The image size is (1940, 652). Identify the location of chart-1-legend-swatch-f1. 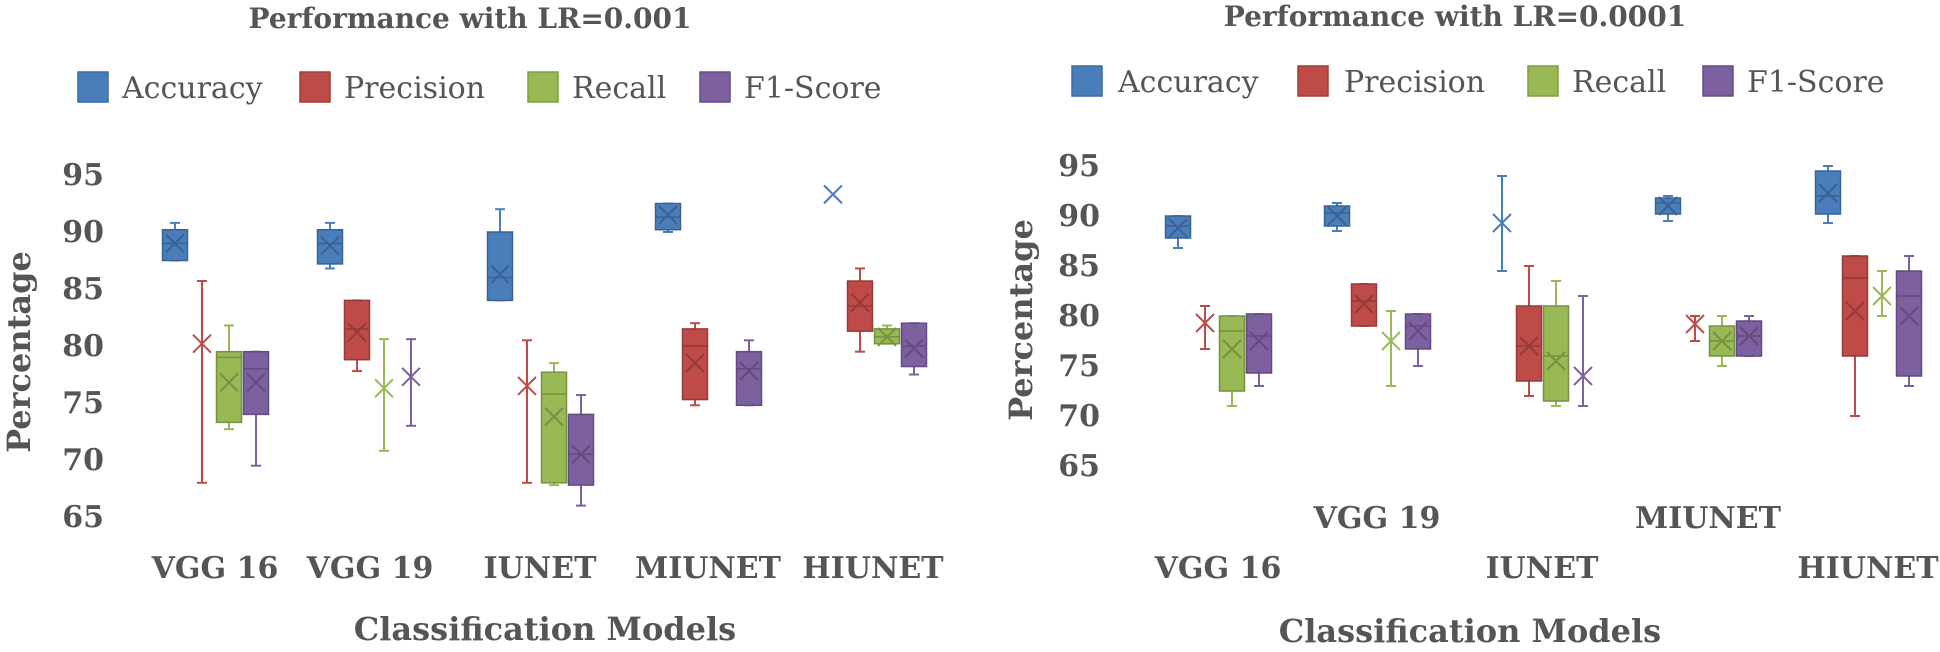
(715, 87).